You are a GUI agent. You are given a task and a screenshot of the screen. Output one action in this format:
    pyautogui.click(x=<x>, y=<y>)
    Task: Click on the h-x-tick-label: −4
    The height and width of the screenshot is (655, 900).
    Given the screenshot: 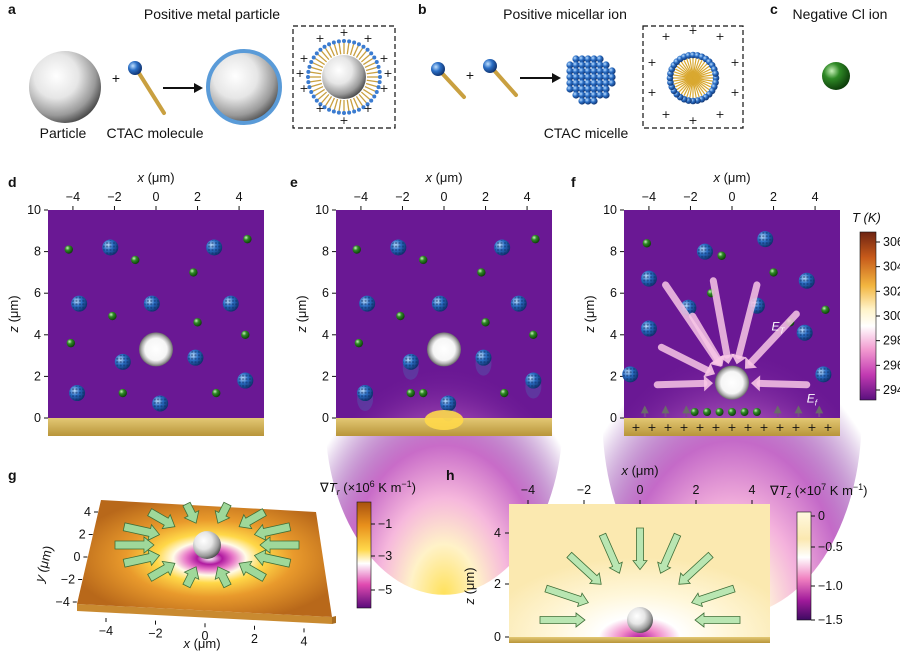 What is the action you would take?
    pyautogui.click(x=528, y=490)
    